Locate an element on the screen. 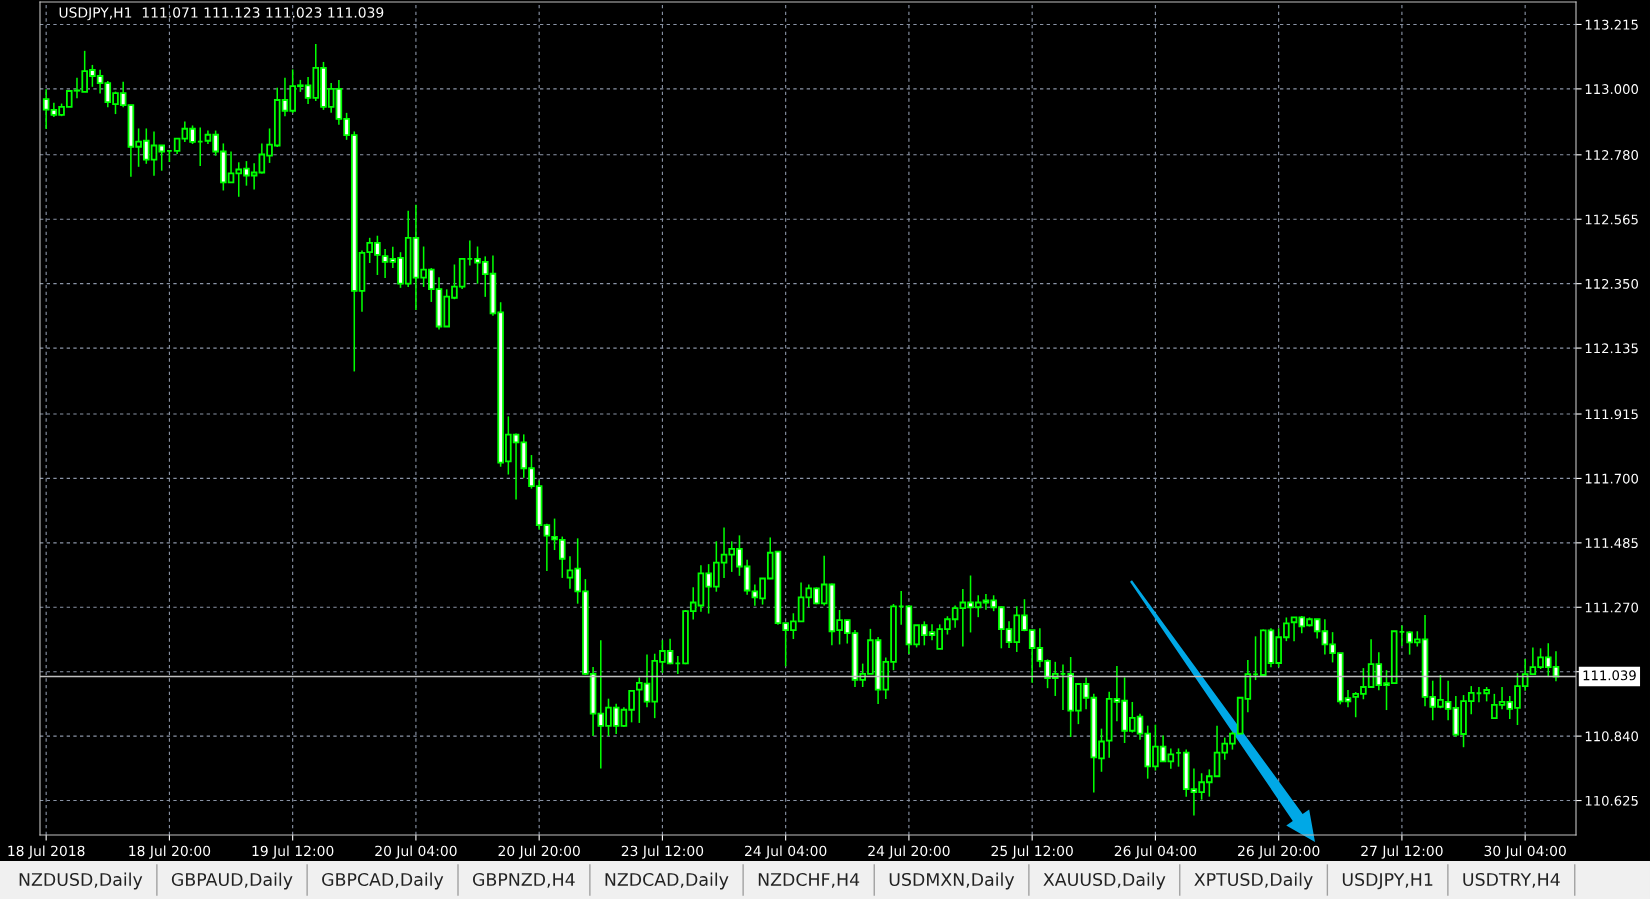 The width and height of the screenshot is (1650, 899). text: NZDCAD,Daily is located at coordinates (667, 881).